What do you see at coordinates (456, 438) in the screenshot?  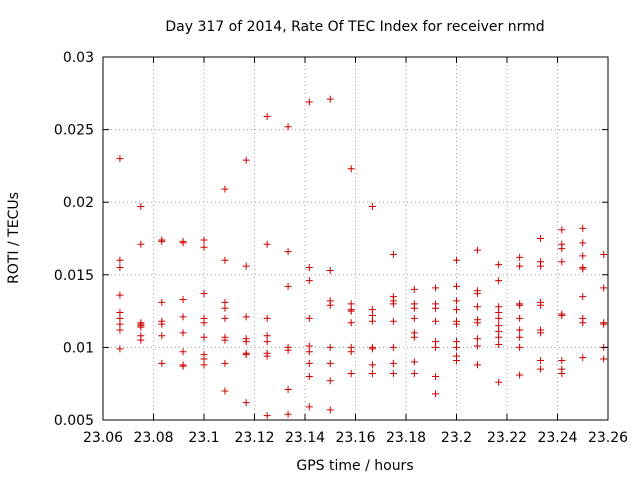 I see `x-tick-label: 23.2` at bounding box center [456, 438].